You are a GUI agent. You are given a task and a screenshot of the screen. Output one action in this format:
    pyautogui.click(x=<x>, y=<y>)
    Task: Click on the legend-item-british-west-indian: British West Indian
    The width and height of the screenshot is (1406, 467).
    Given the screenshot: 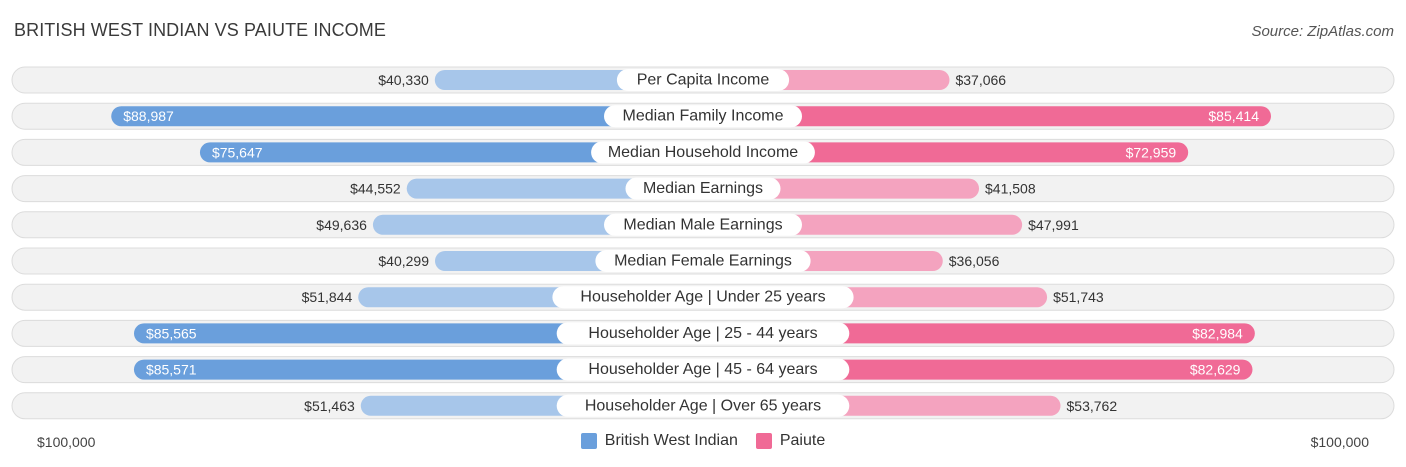 What is the action you would take?
    pyautogui.click(x=659, y=441)
    